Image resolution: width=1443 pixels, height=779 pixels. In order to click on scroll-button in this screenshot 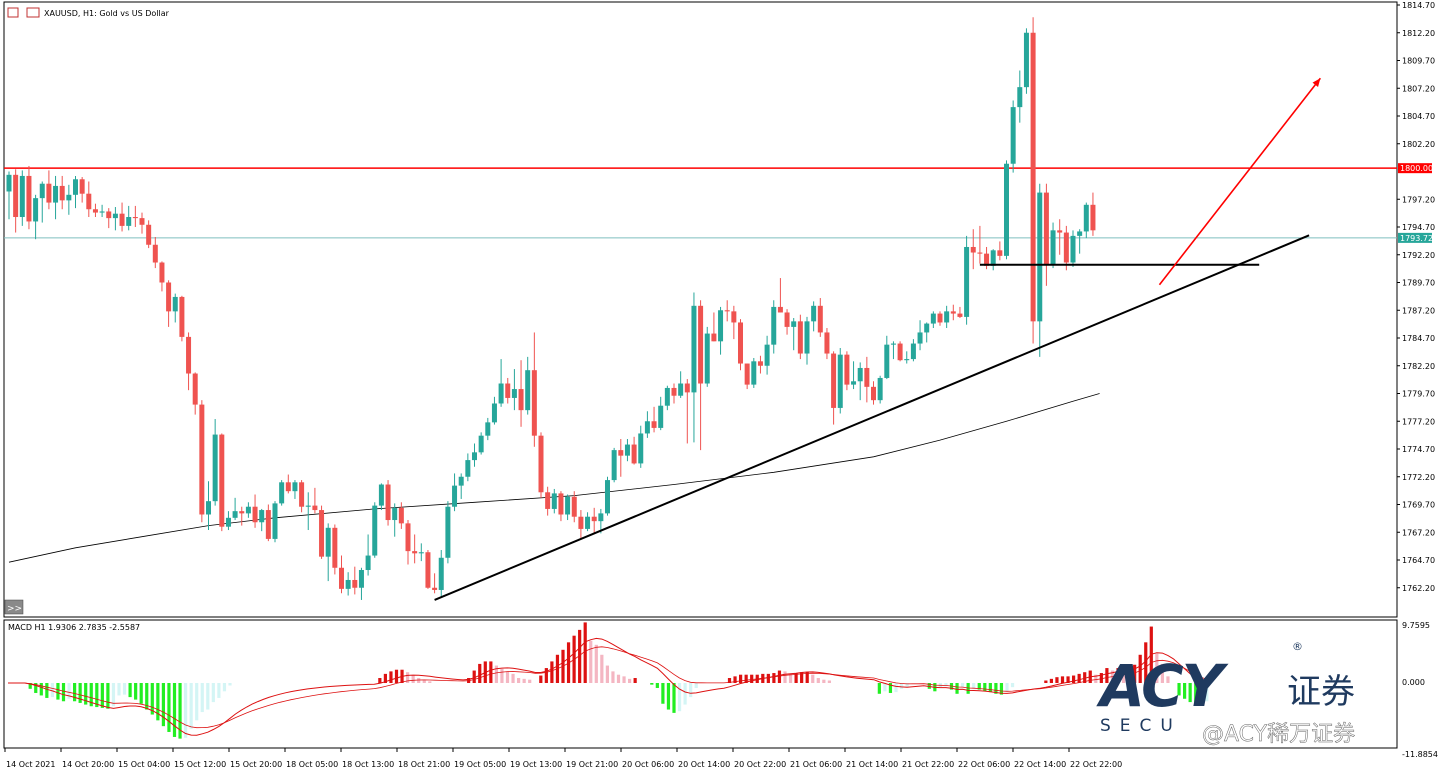, I will do `click(14, 607)`.